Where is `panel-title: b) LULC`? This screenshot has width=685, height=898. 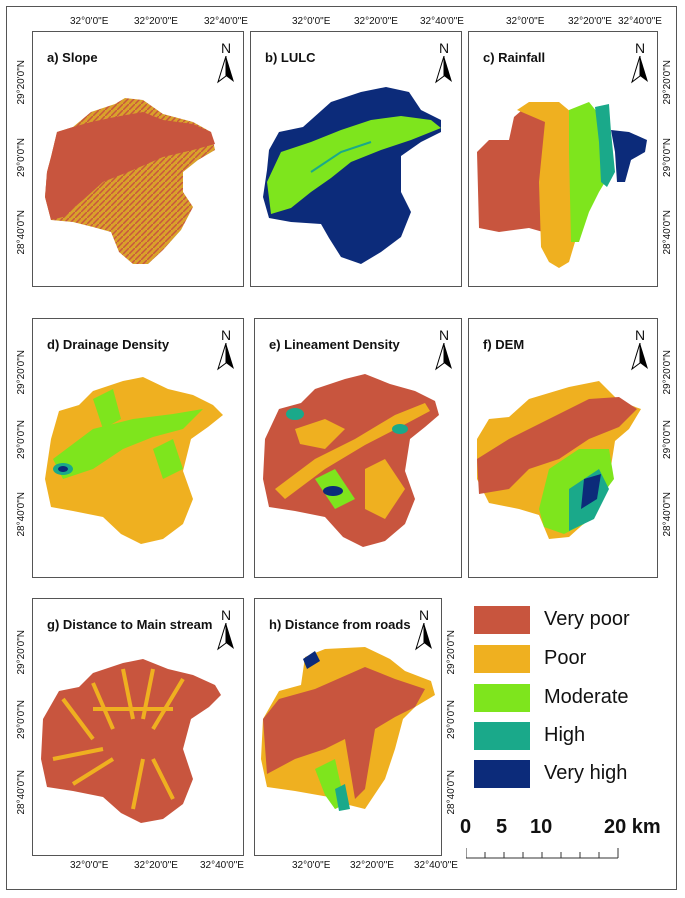 panel-title: b) LULC is located at coordinates (290, 57).